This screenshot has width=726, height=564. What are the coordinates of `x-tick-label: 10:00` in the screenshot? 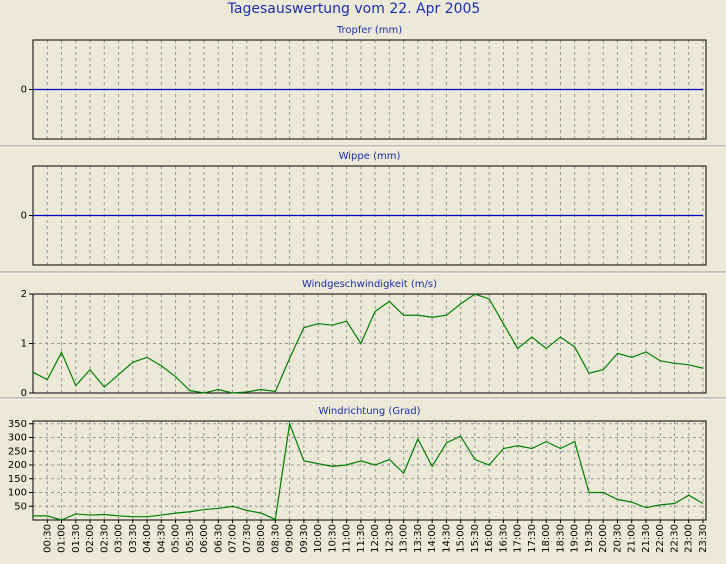 It's located at (318, 538).